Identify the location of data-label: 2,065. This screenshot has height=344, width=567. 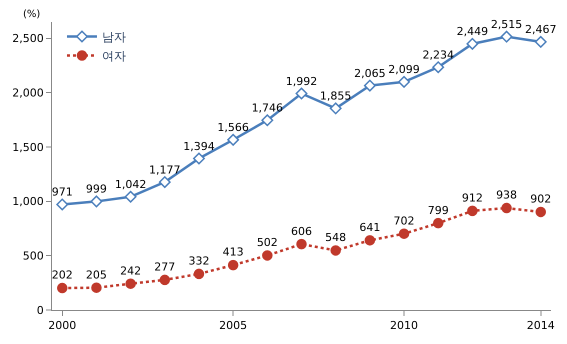
(370, 73).